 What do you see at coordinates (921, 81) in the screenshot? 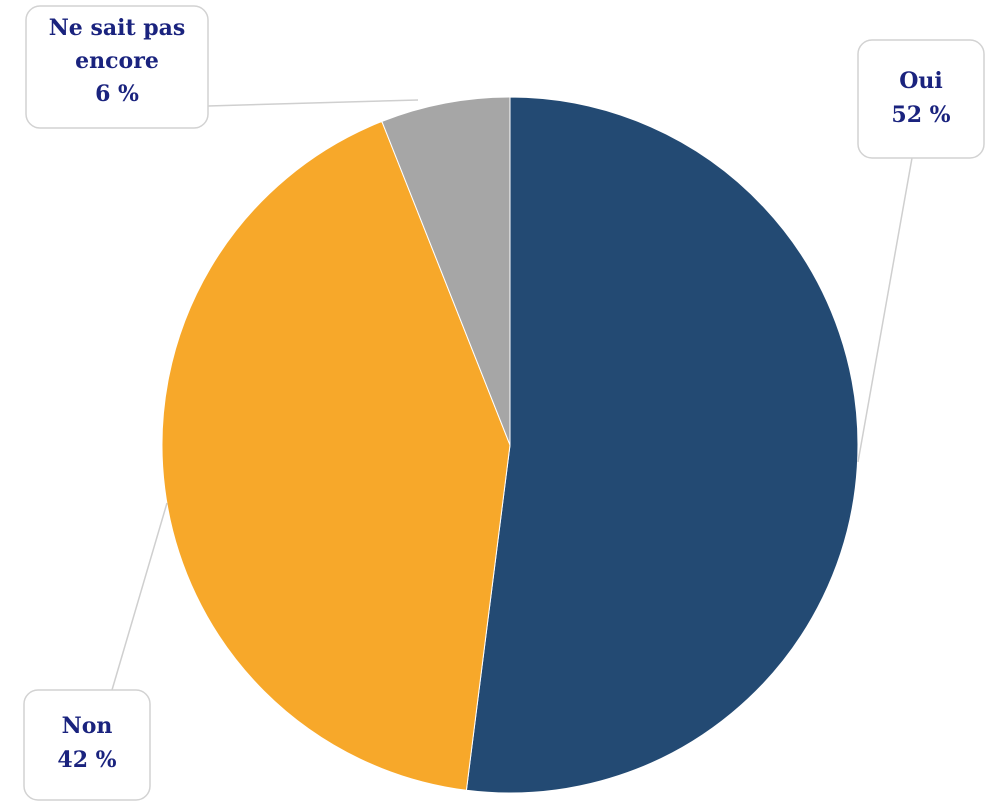
I see `data-label-category: Oui` at bounding box center [921, 81].